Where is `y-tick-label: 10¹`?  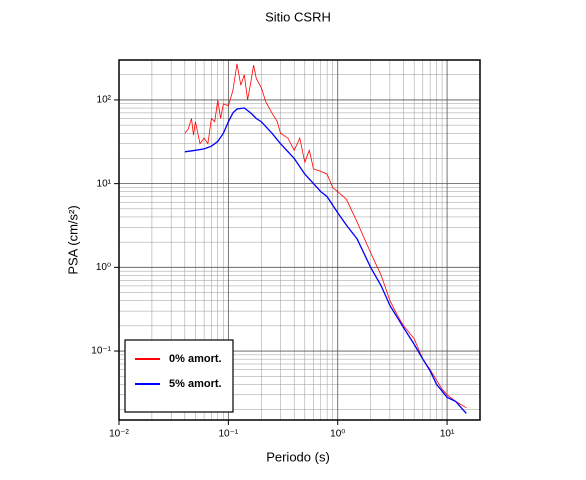 y-tick-label: 10¹ is located at coordinates (104, 183).